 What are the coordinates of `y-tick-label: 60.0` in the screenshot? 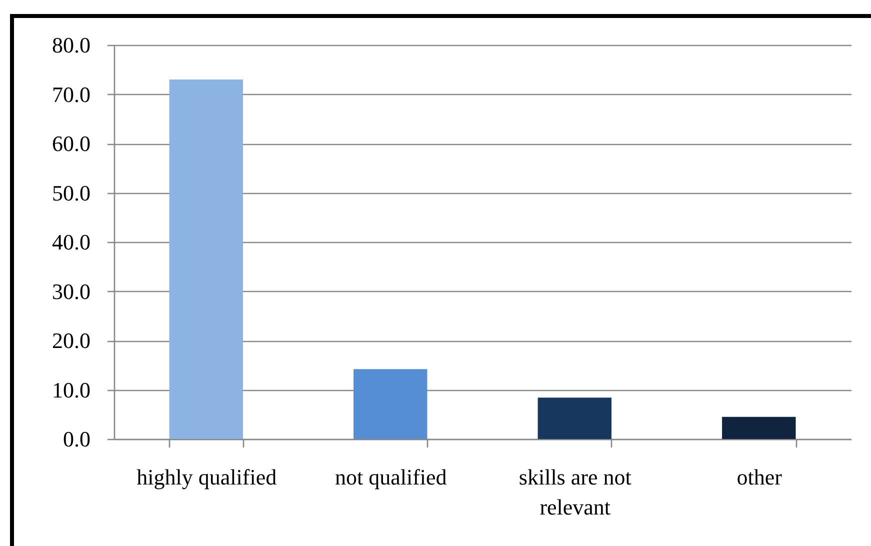 It's located at (71, 143).